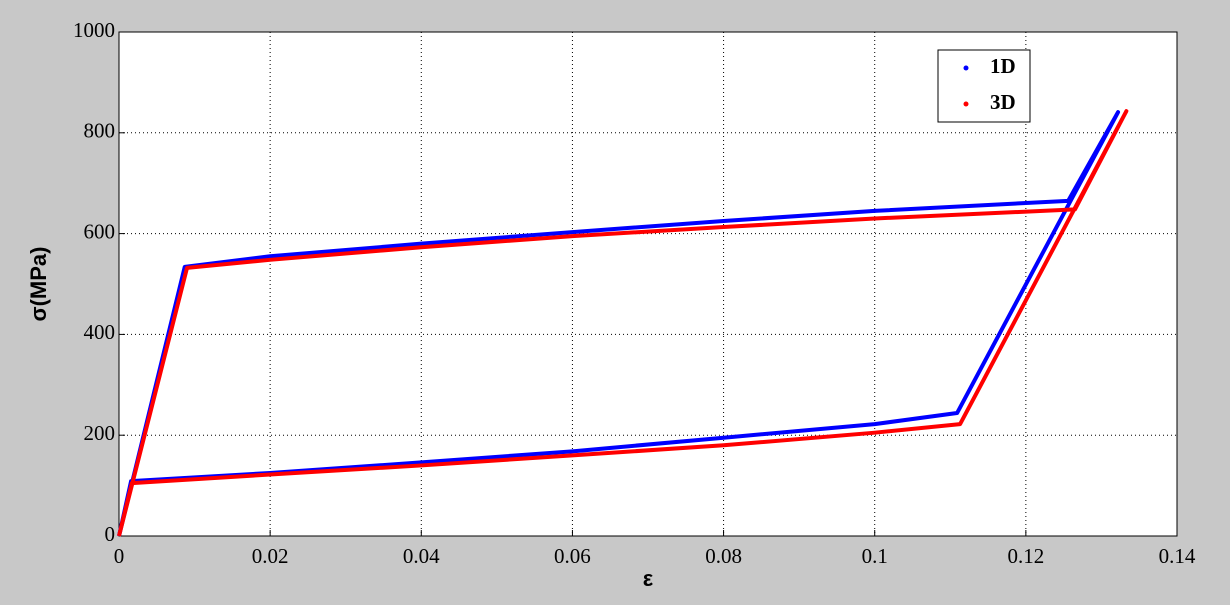  What do you see at coordinates (94, 30) in the screenshot?
I see `y-tick-label: 1000` at bounding box center [94, 30].